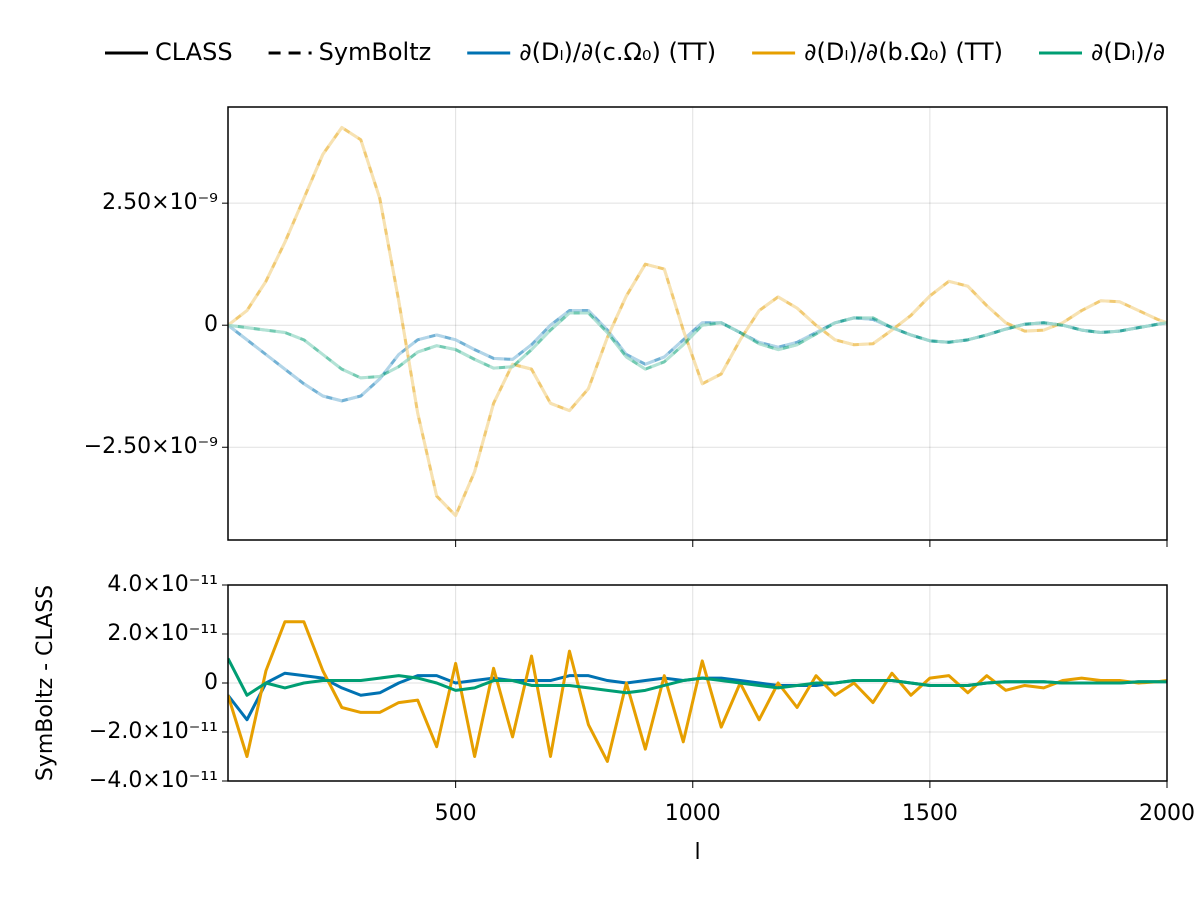 The image size is (1200, 900). What do you see at coordinates (162, 633) in the screenshot?
I see `y-tick-label: 2.0×10⁻¹¹` at bounding box center [162, 633].